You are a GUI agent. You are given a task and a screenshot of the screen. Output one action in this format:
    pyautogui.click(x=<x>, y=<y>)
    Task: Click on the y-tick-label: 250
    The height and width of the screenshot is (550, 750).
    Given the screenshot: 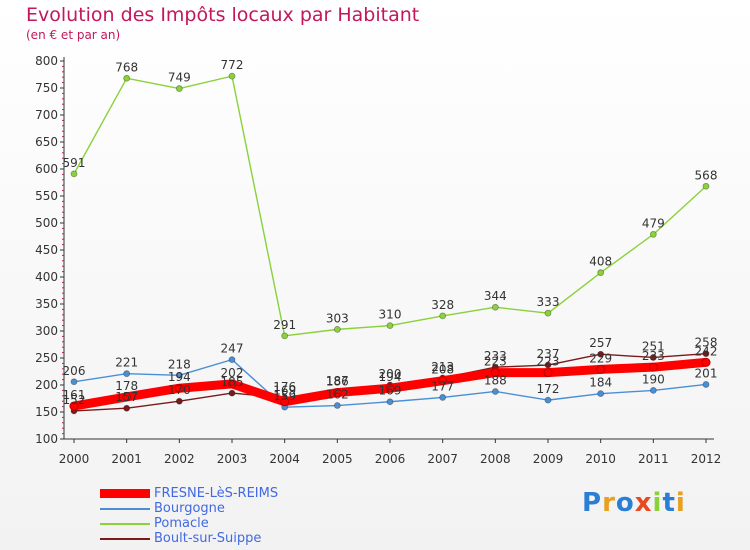 What is the action you would take?
    pyautogui.click(x=46, y=358)
    